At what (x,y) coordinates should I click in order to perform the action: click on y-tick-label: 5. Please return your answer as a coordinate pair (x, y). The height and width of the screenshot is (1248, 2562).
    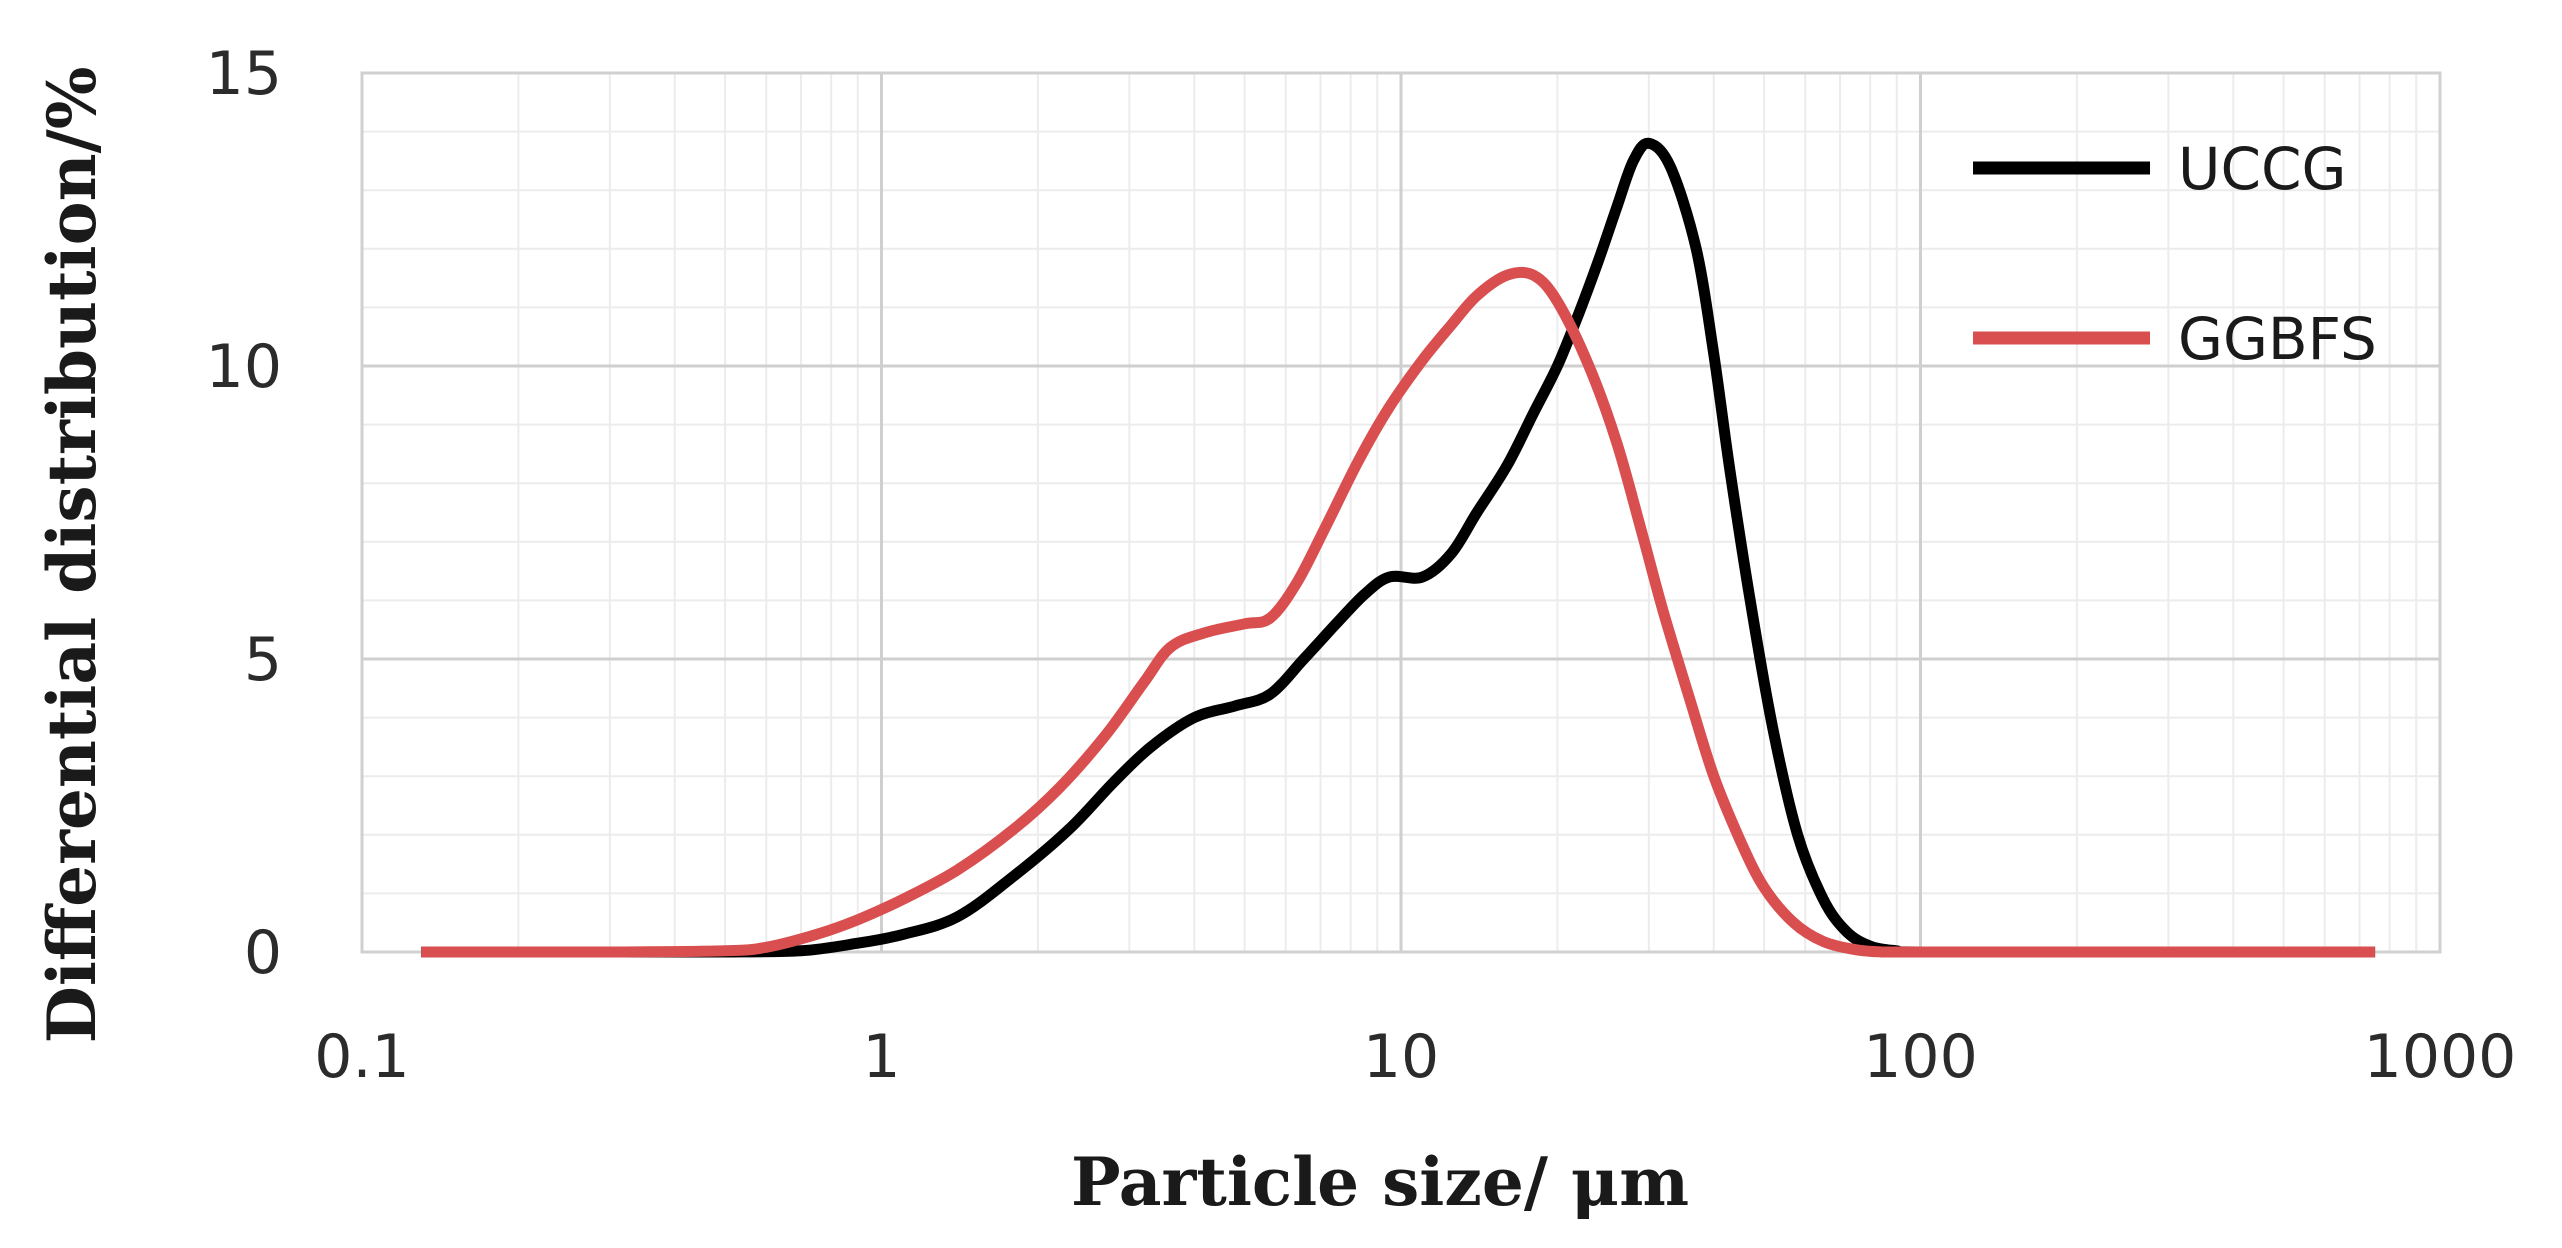
    Looking at the image, I should click on (263, 660).